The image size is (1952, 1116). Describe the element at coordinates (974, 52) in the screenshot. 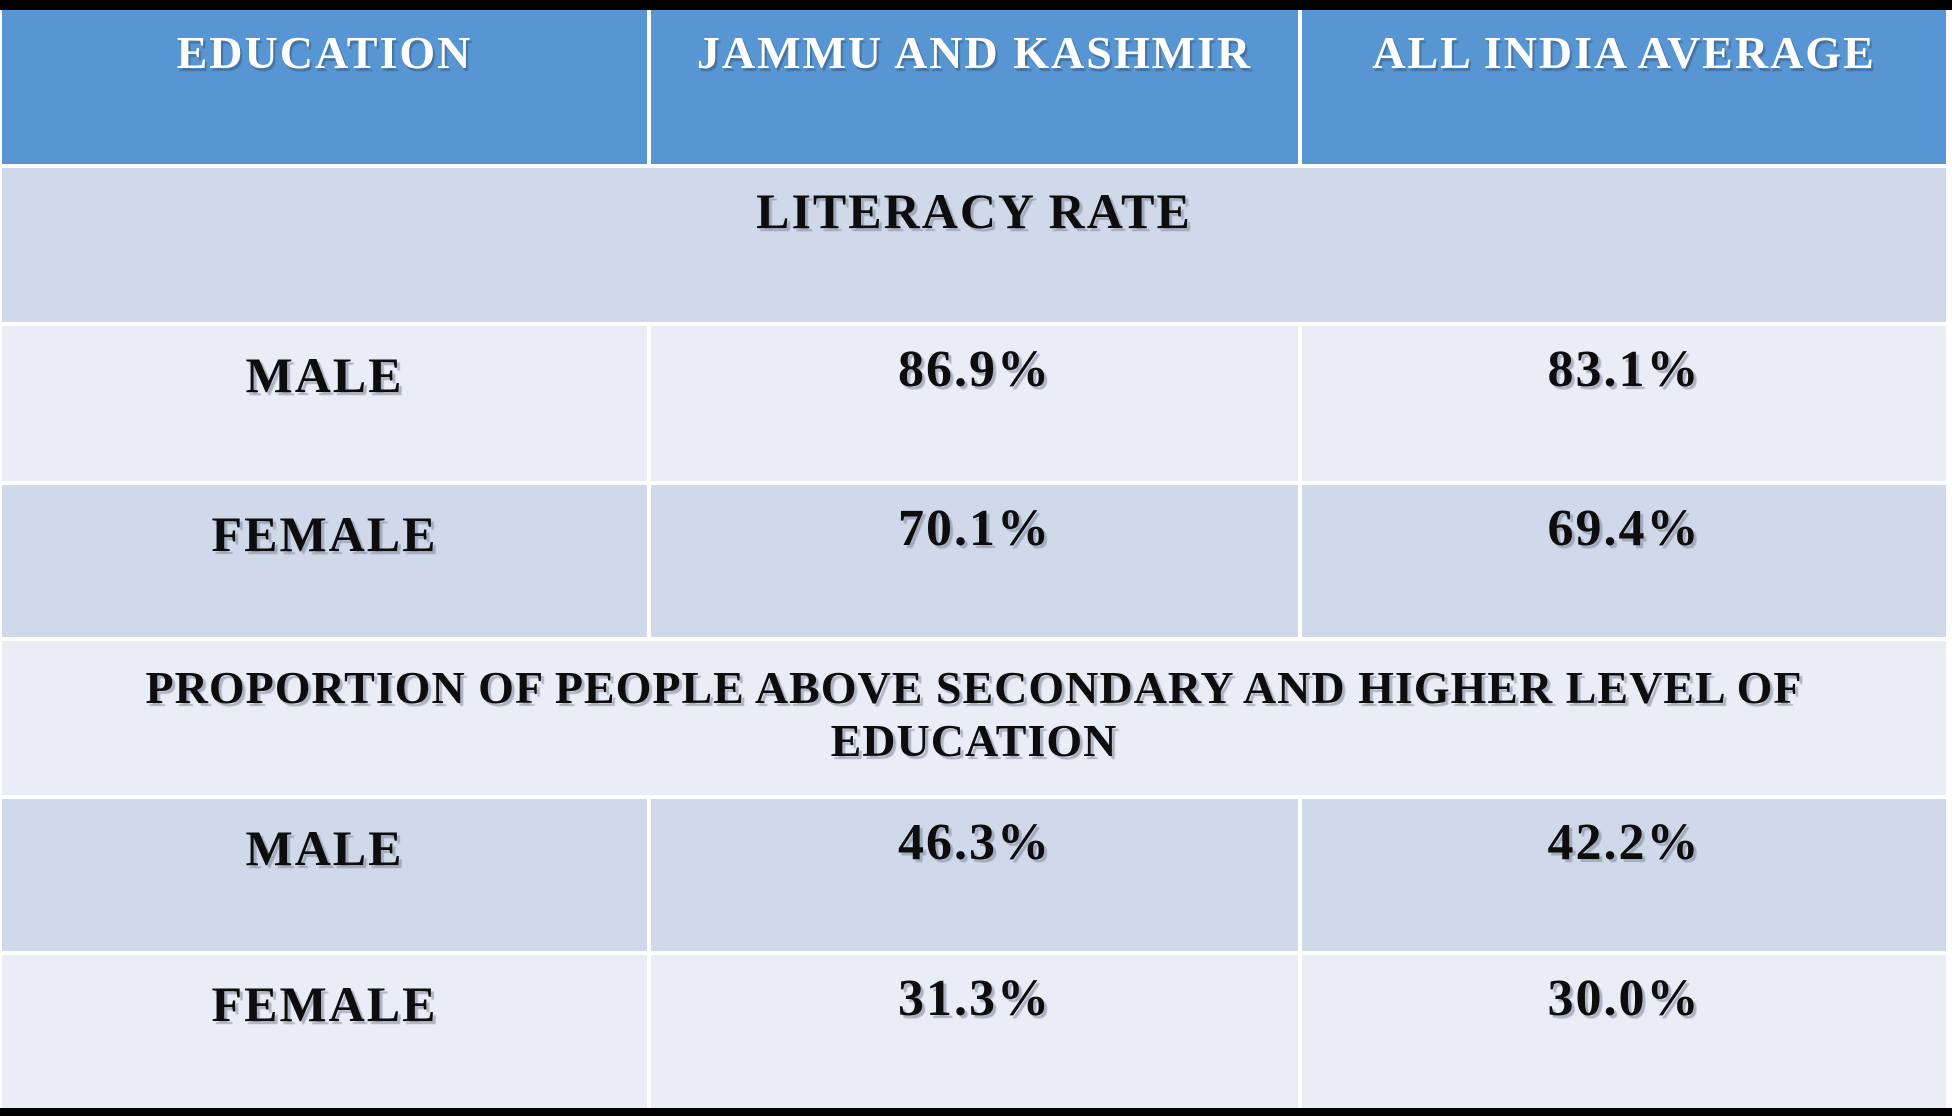

I see `column-header-jammu-and-kashmir-label: JAMMU AND KASHMIR` at that location.